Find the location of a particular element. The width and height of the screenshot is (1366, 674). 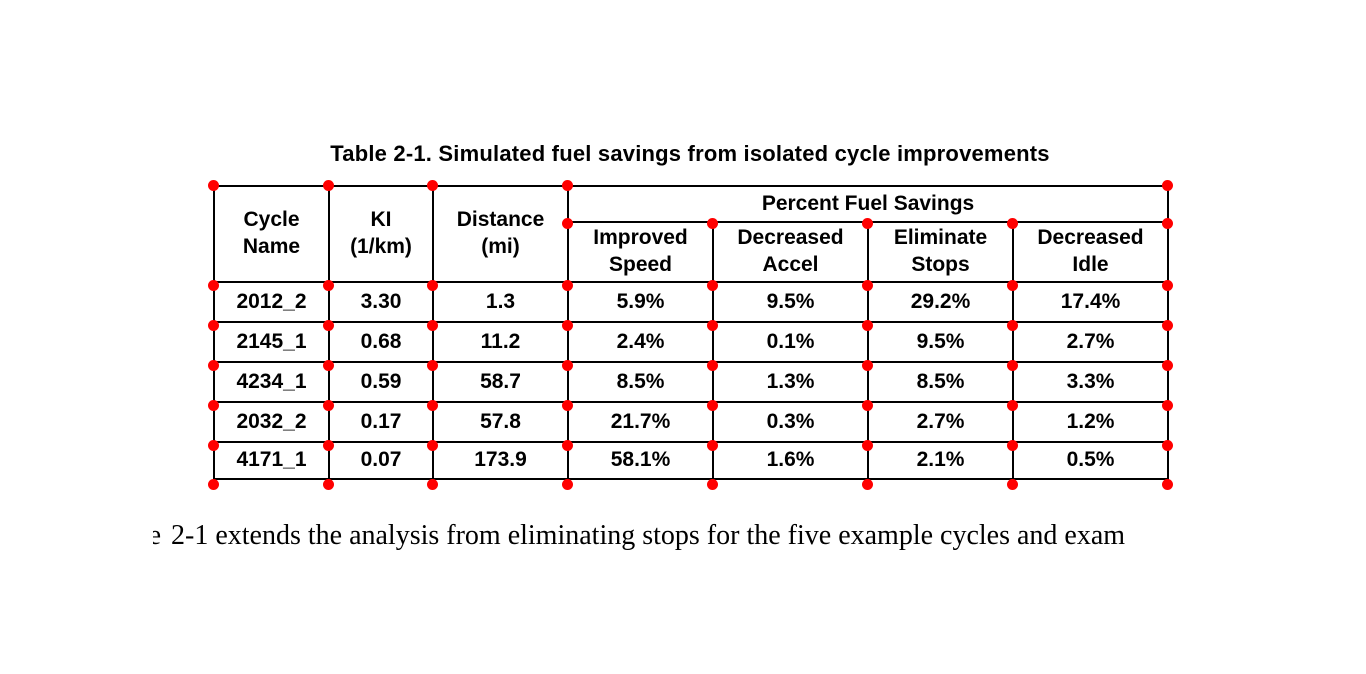

cell-eliminate-stops: 2.1% is located at coordinates (940, 460).